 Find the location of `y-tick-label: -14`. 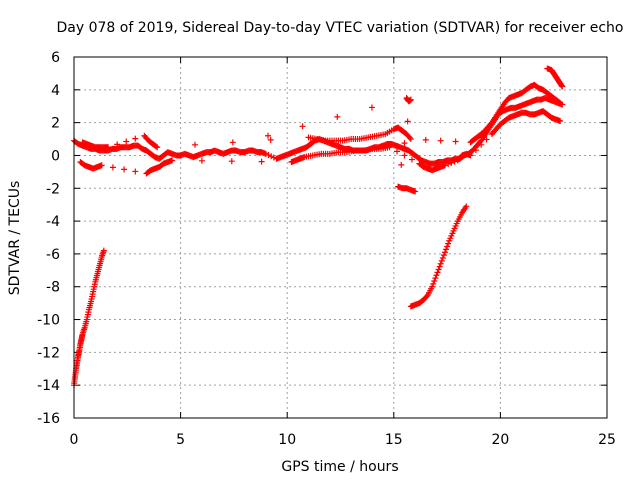

y-tick-label: -14 is located at coordinates (48, 386).